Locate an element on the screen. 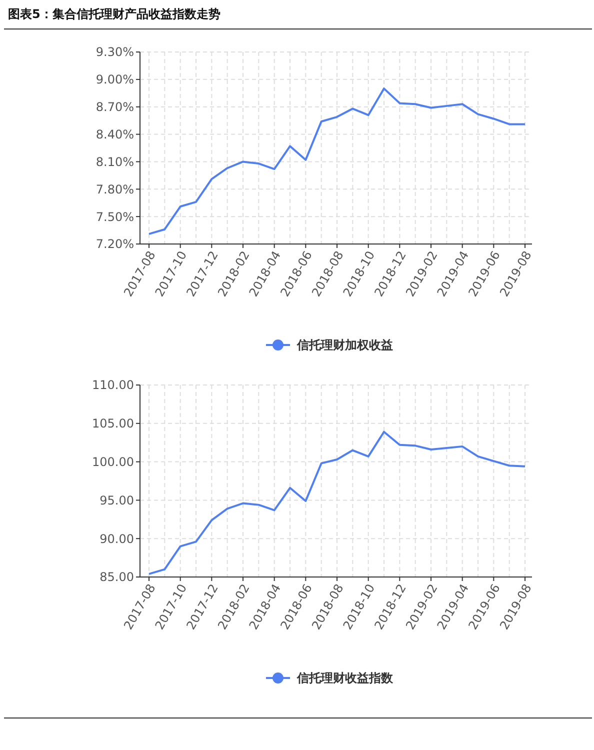  y-tick-label: 7.50% is located at coordinates (115, 217).